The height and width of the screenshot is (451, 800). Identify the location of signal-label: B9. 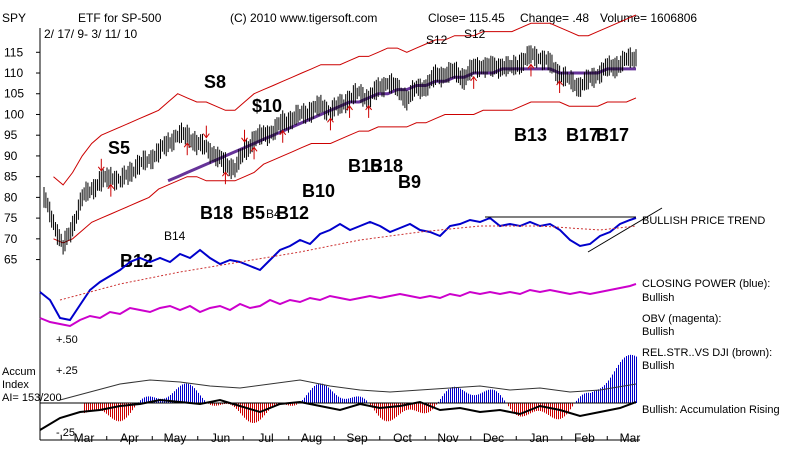
(409, 182).